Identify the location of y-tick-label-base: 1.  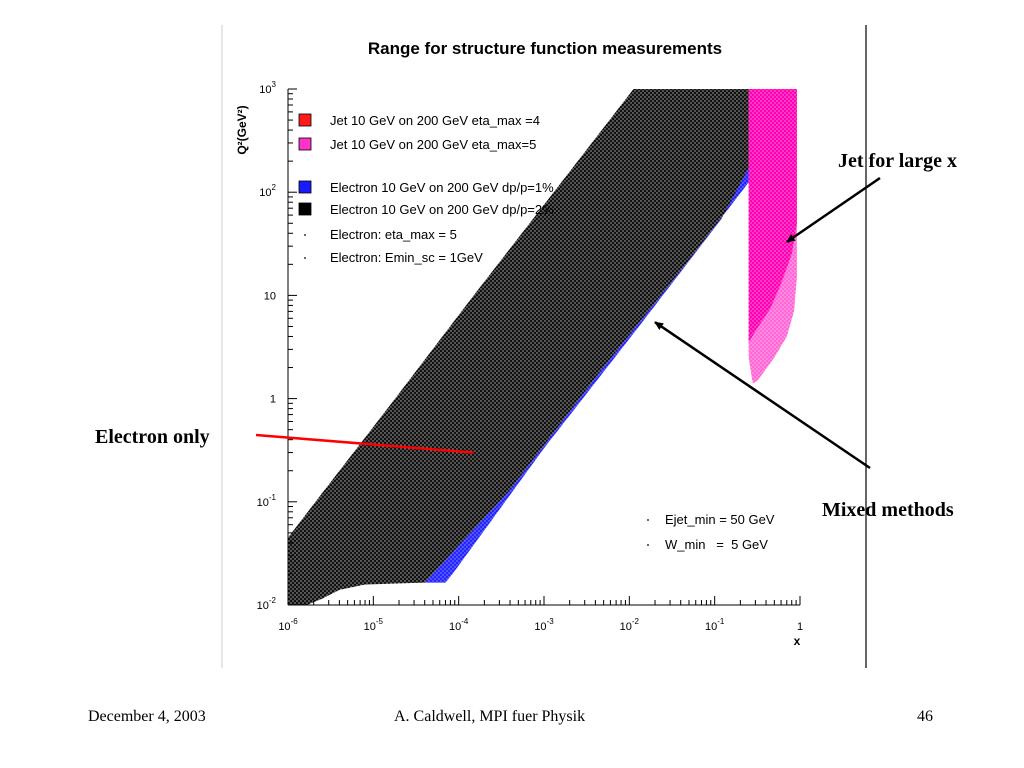
(273, 400).